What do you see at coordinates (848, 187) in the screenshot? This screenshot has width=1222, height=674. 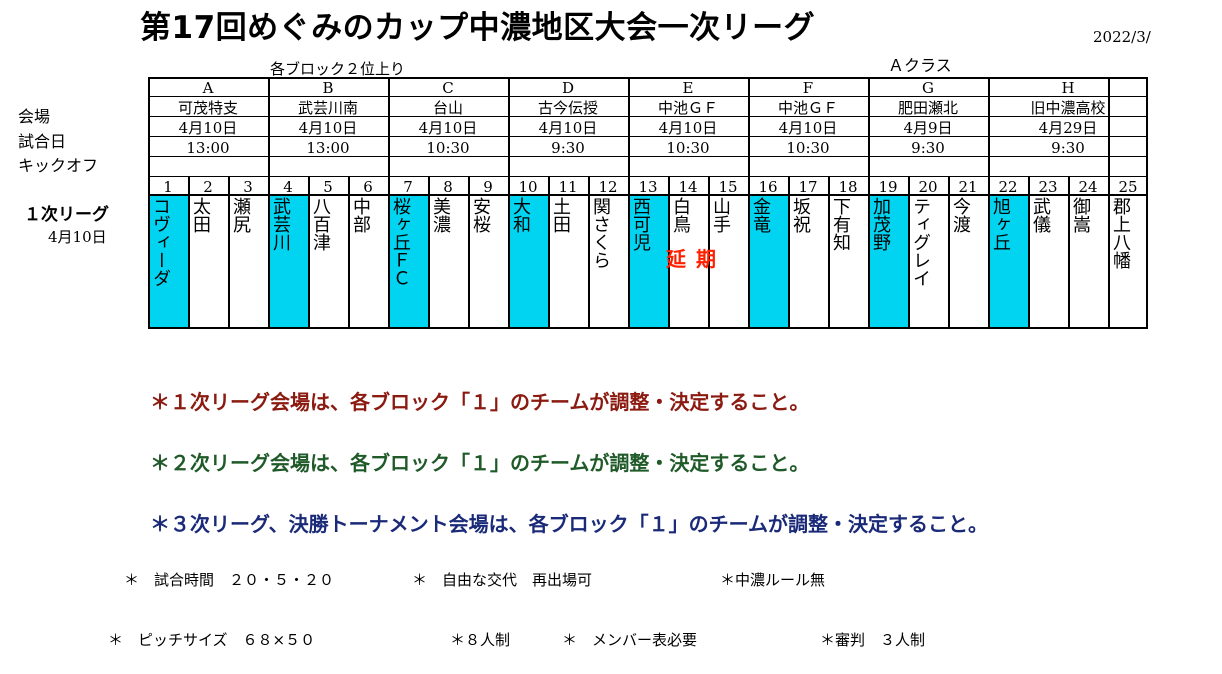 I see `team-number: 18` at bounding box center [848, 187].